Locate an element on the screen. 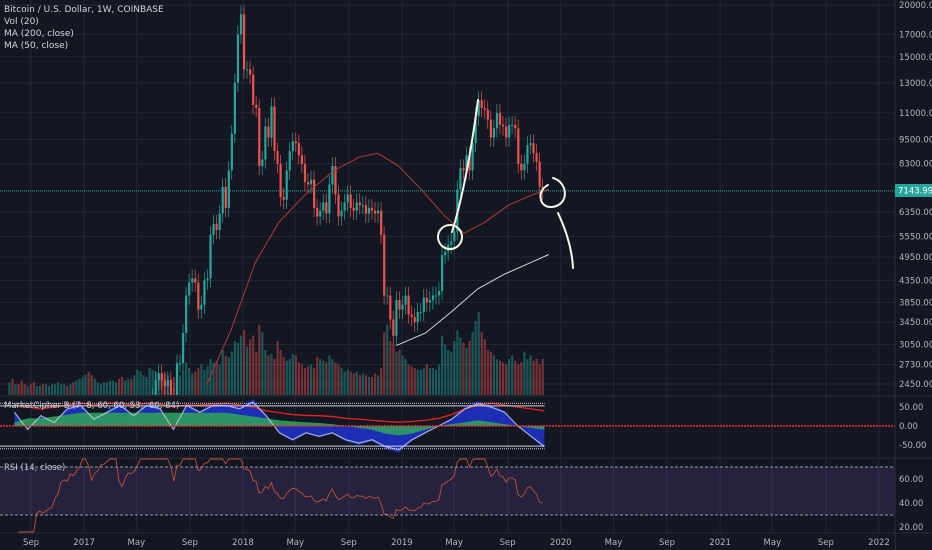 This screenshot has width=932, height=550. time-tick: 2022 is located at coordinates (879, 543).